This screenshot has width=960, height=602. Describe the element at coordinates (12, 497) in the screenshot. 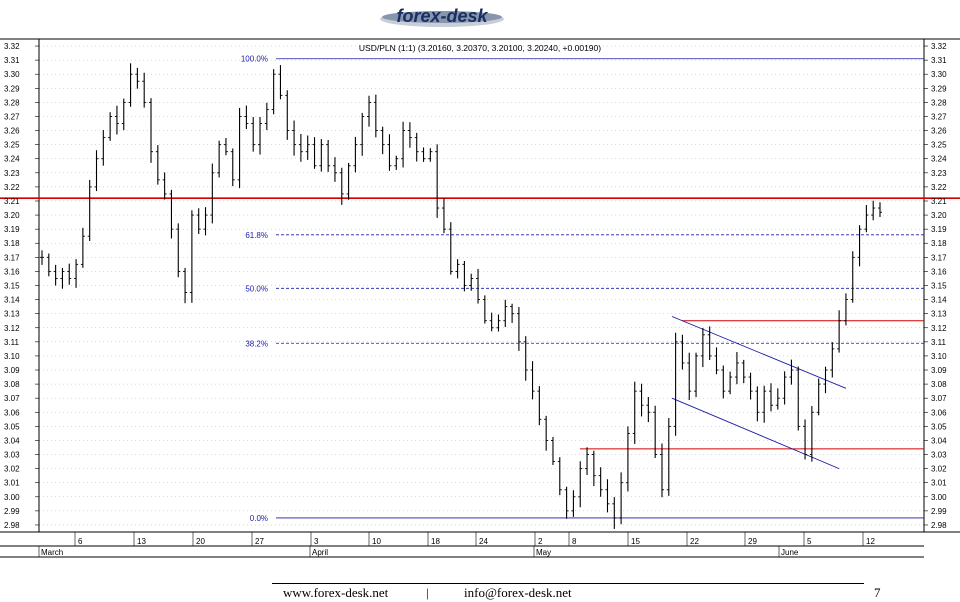

I see `y-tick-label-left: 3.00` at that location.